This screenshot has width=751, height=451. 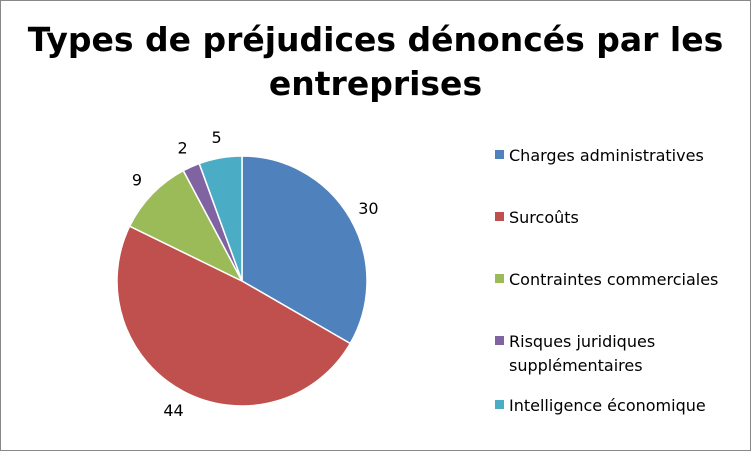 What do you see at coordinates (186, 226) in the screenshot?
I see `slice-contraintes-commerciales` at bounding box center [186, 226].